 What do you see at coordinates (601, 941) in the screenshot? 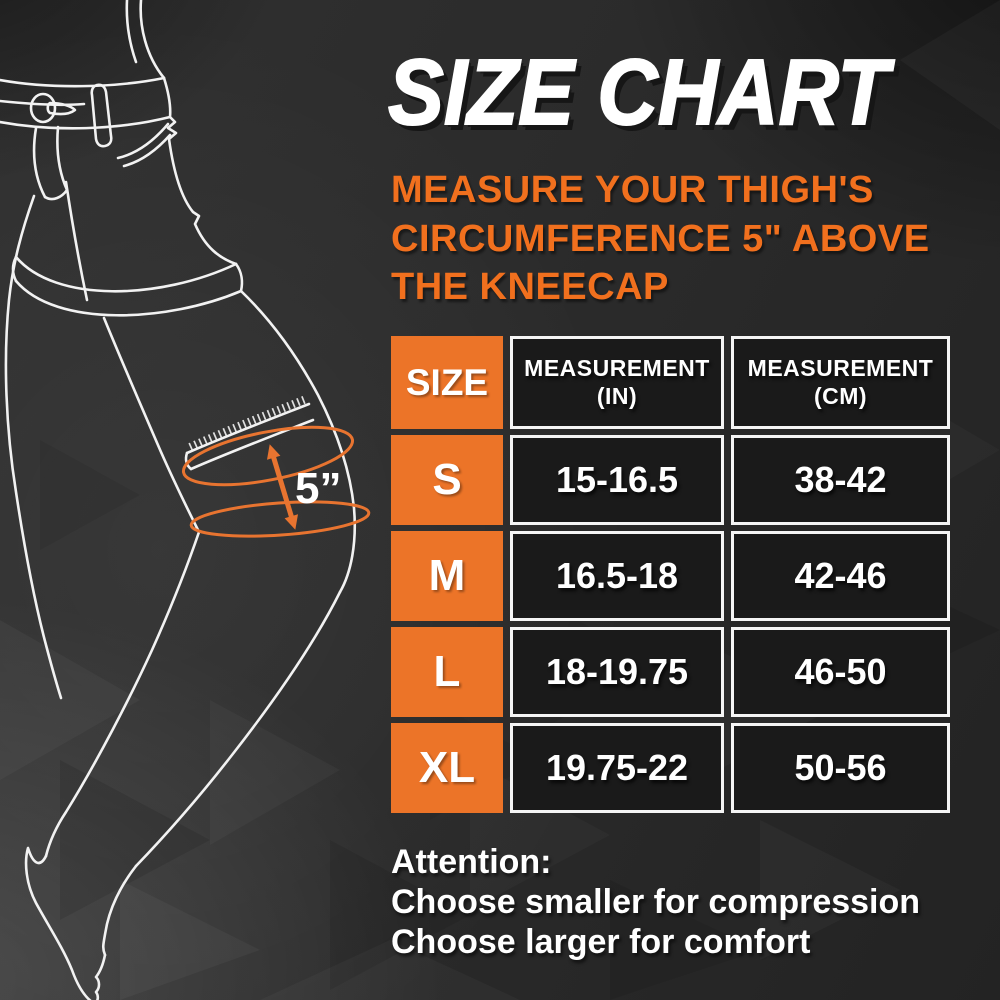
I see `attention-line-2: Choose larger for comfort` at bounding box center [601, 941].